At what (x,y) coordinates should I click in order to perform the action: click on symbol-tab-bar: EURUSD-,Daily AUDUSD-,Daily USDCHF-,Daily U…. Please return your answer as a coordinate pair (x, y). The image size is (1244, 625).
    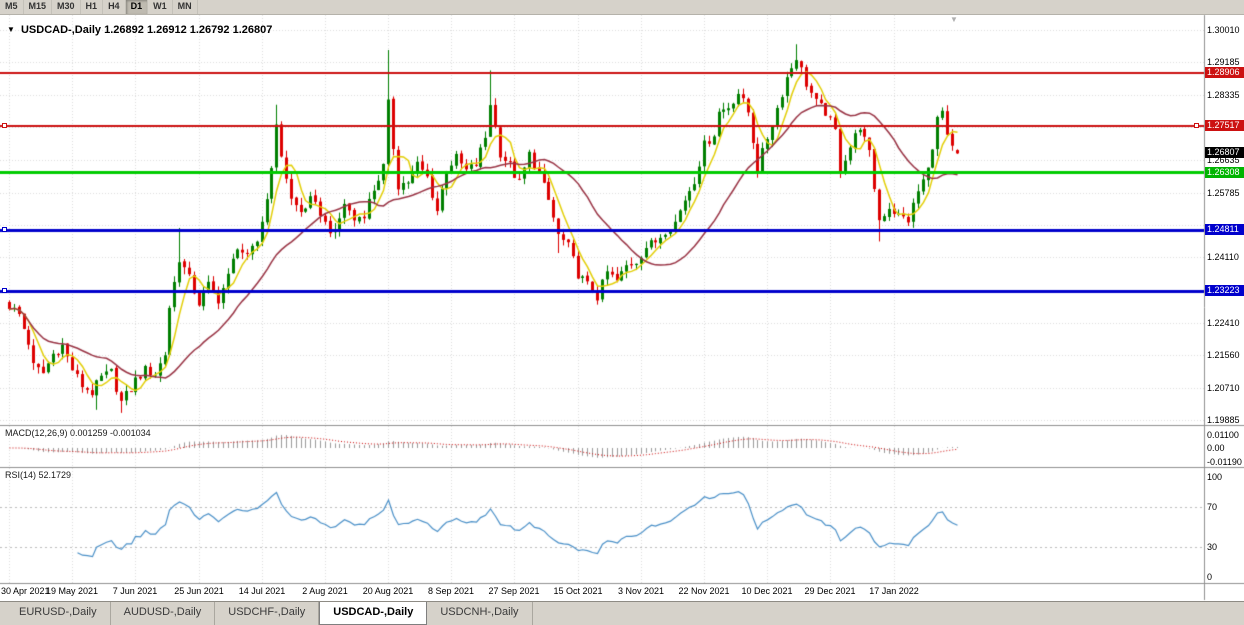
    Looking at the image, I should click on (622, 613).